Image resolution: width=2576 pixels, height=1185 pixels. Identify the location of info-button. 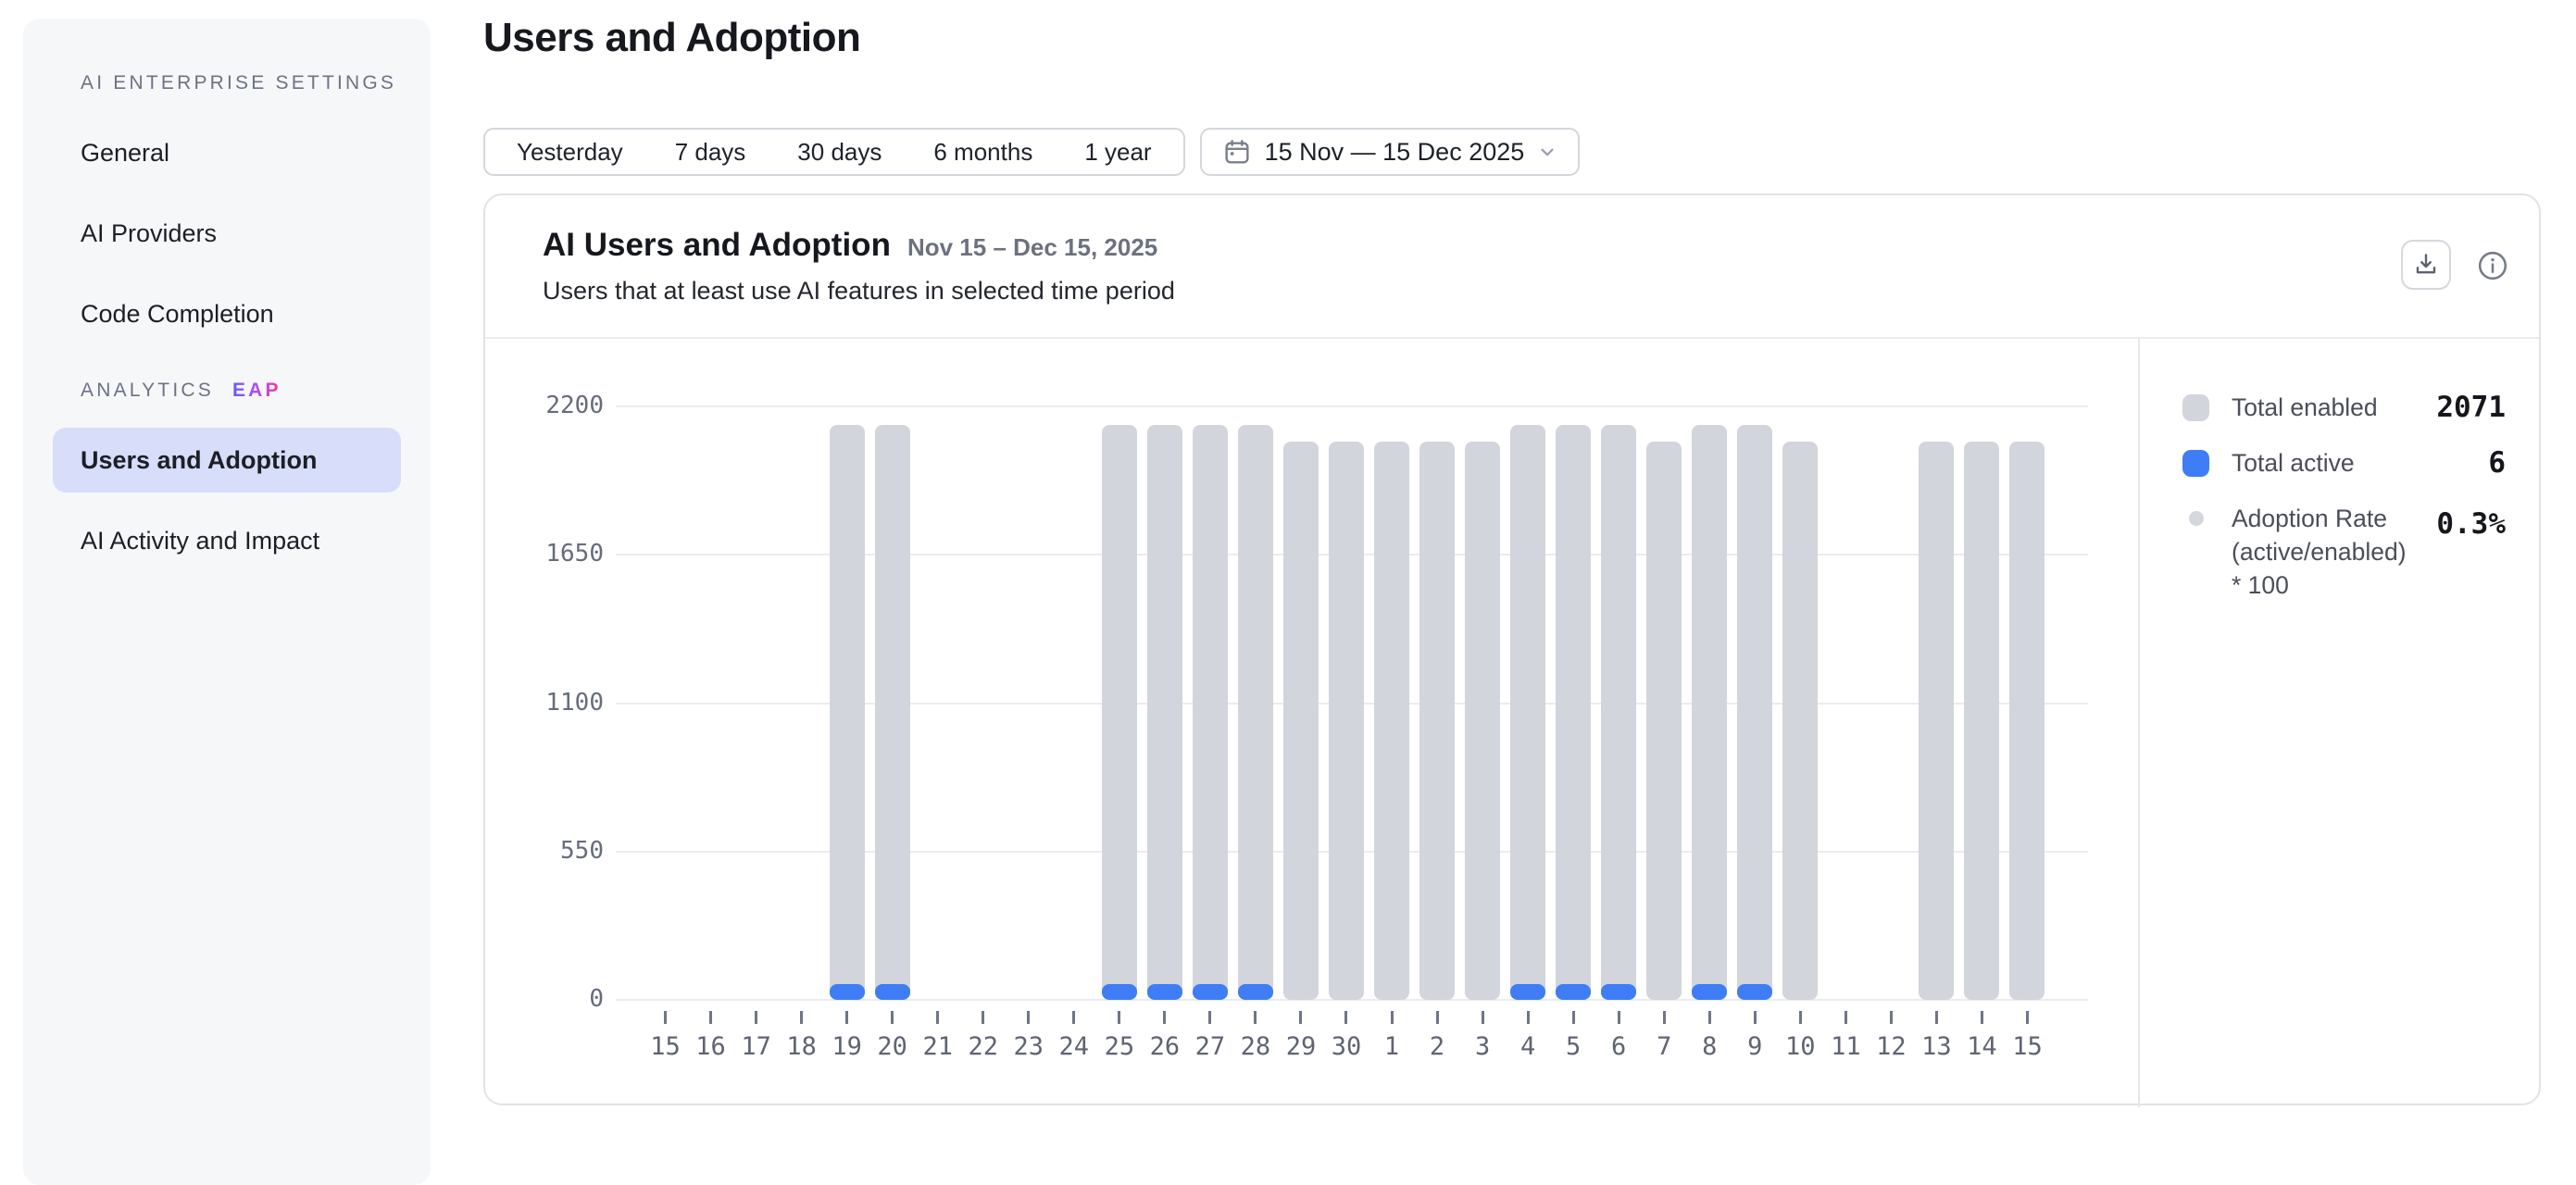
(2492, 265).